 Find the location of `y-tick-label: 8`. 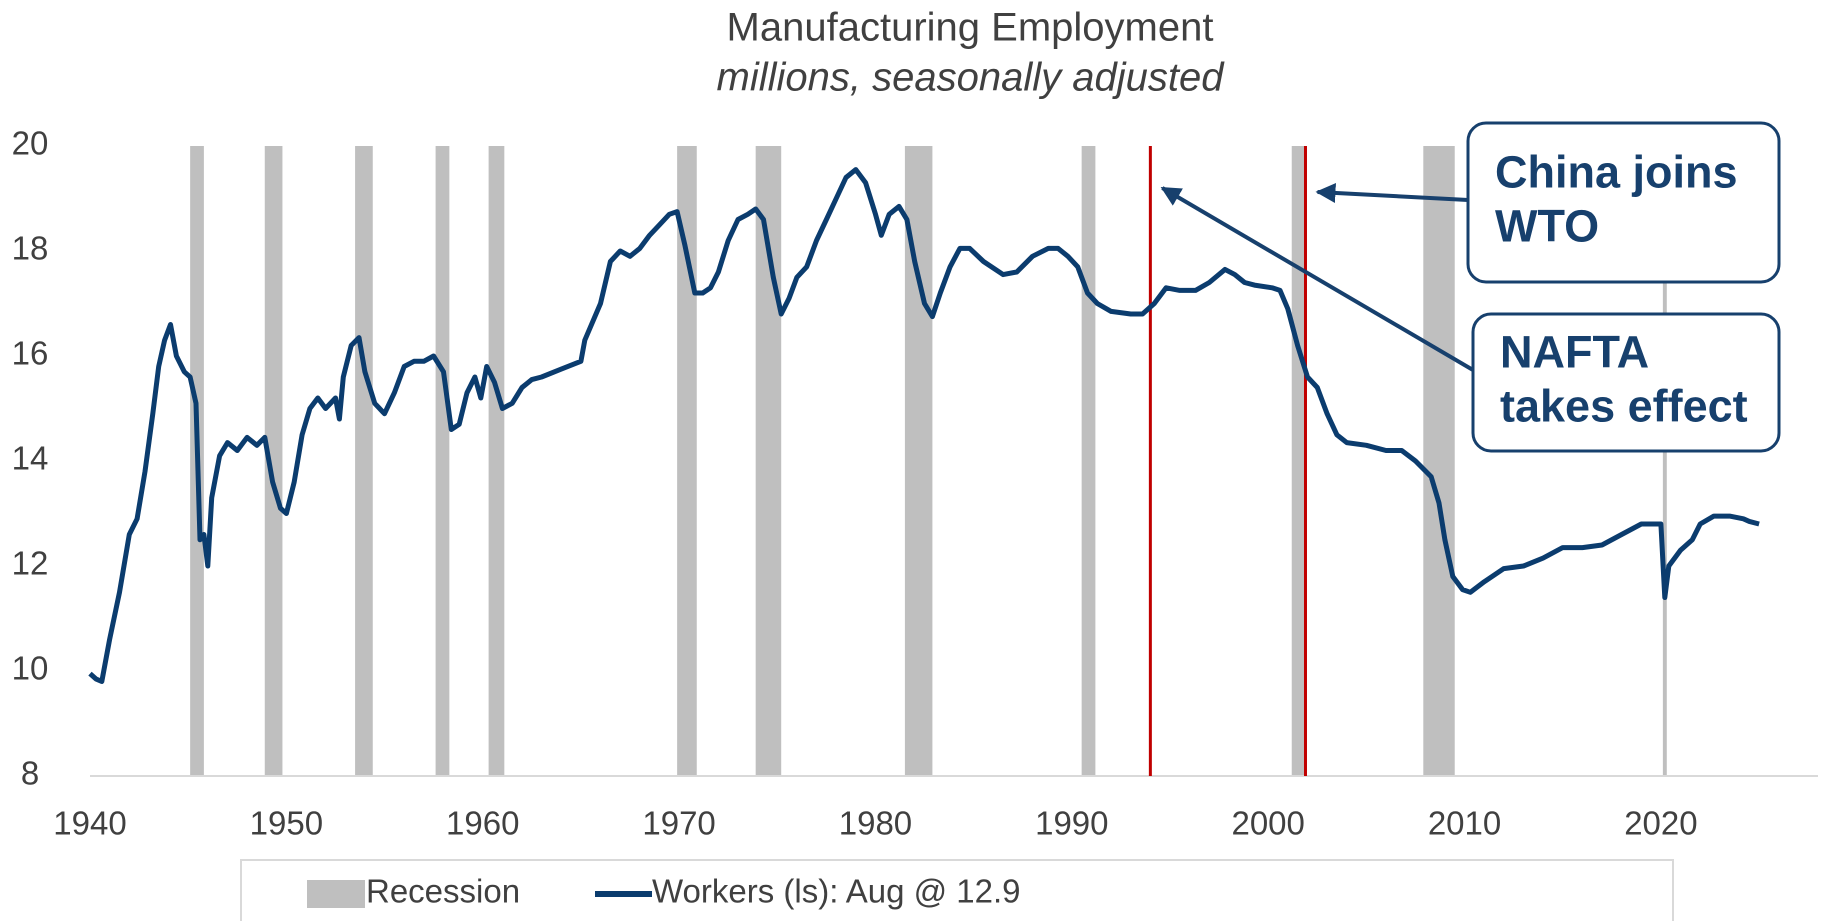

y-tick-label: 8 is located at coordinates (30, 773).